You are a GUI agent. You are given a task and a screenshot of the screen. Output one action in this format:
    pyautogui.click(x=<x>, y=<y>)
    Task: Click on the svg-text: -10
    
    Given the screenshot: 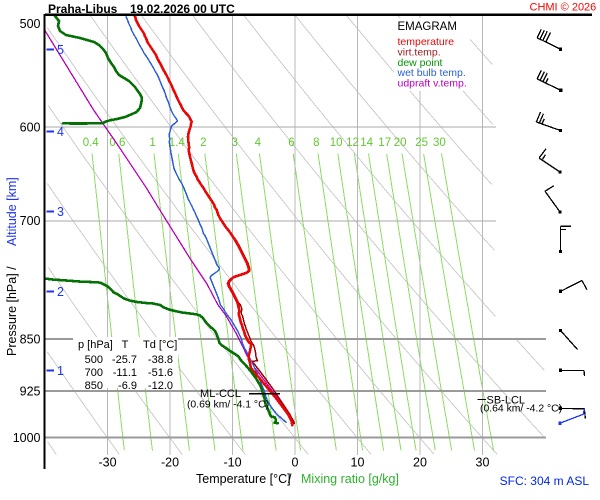 What is the action you would take?
    pyautogui.click(x=232, y=463)
    